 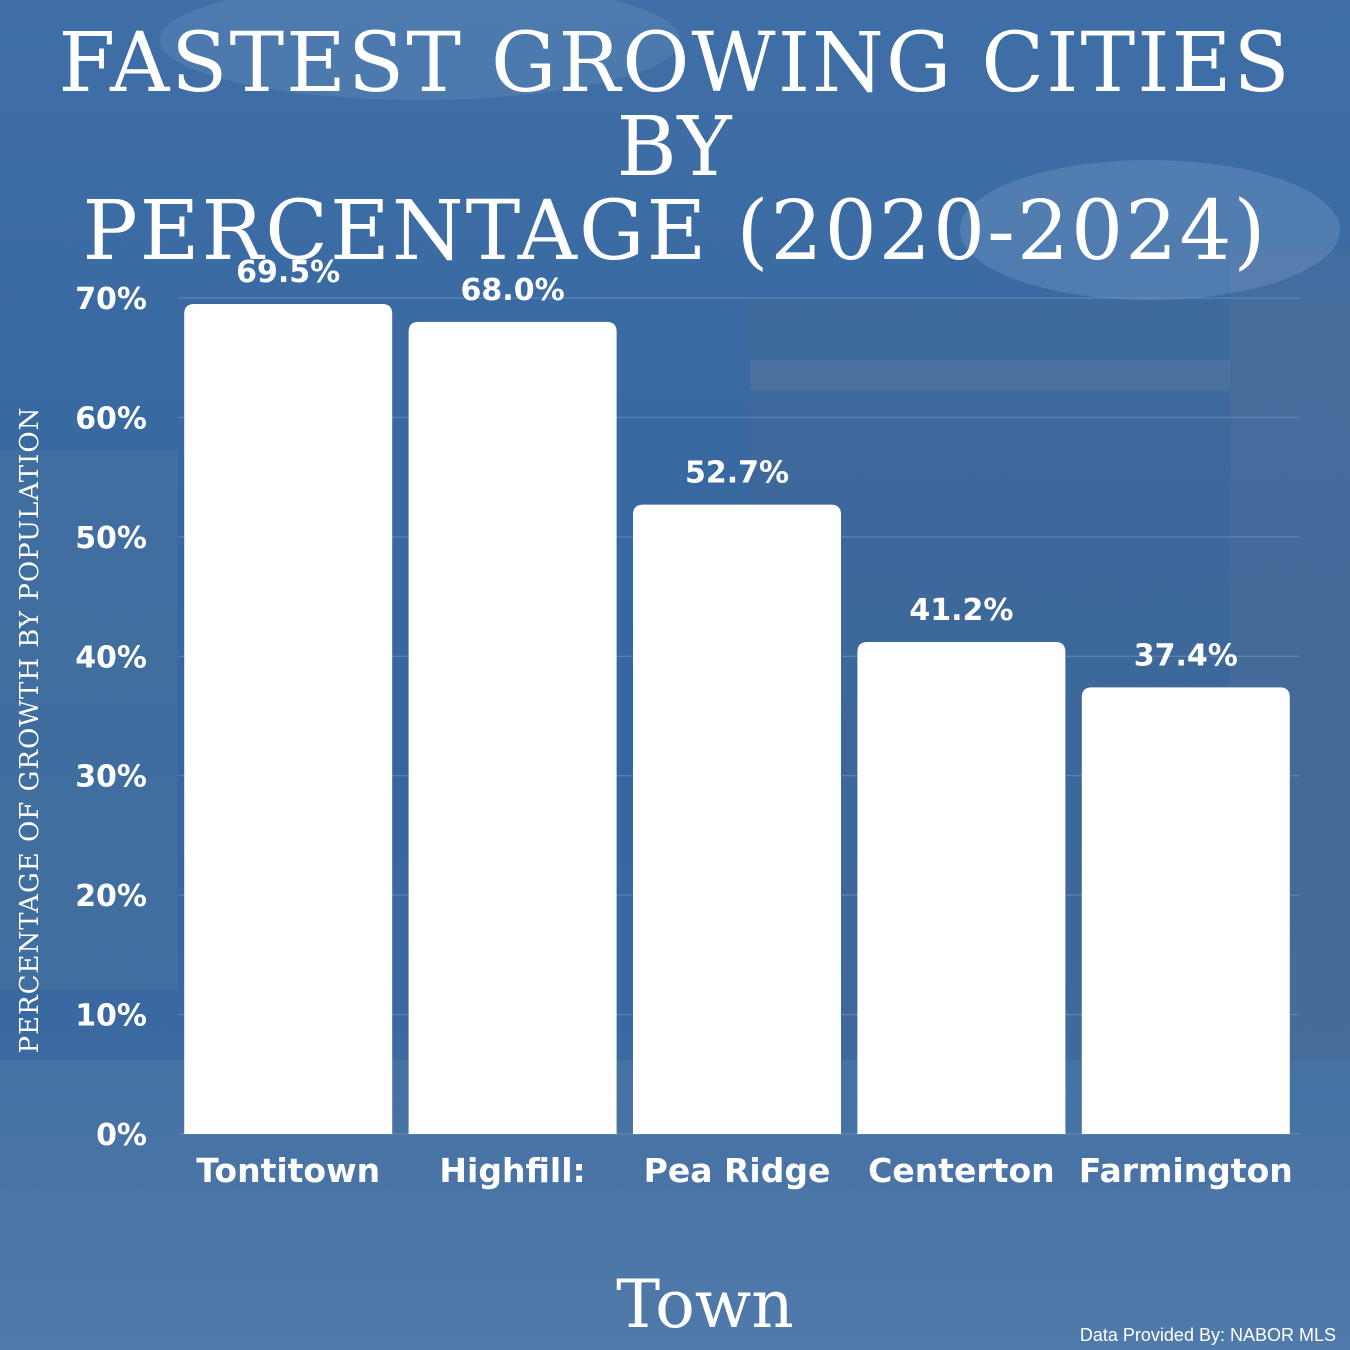 I want to click on data-label: 41.2%, so click(x=961, y=610).